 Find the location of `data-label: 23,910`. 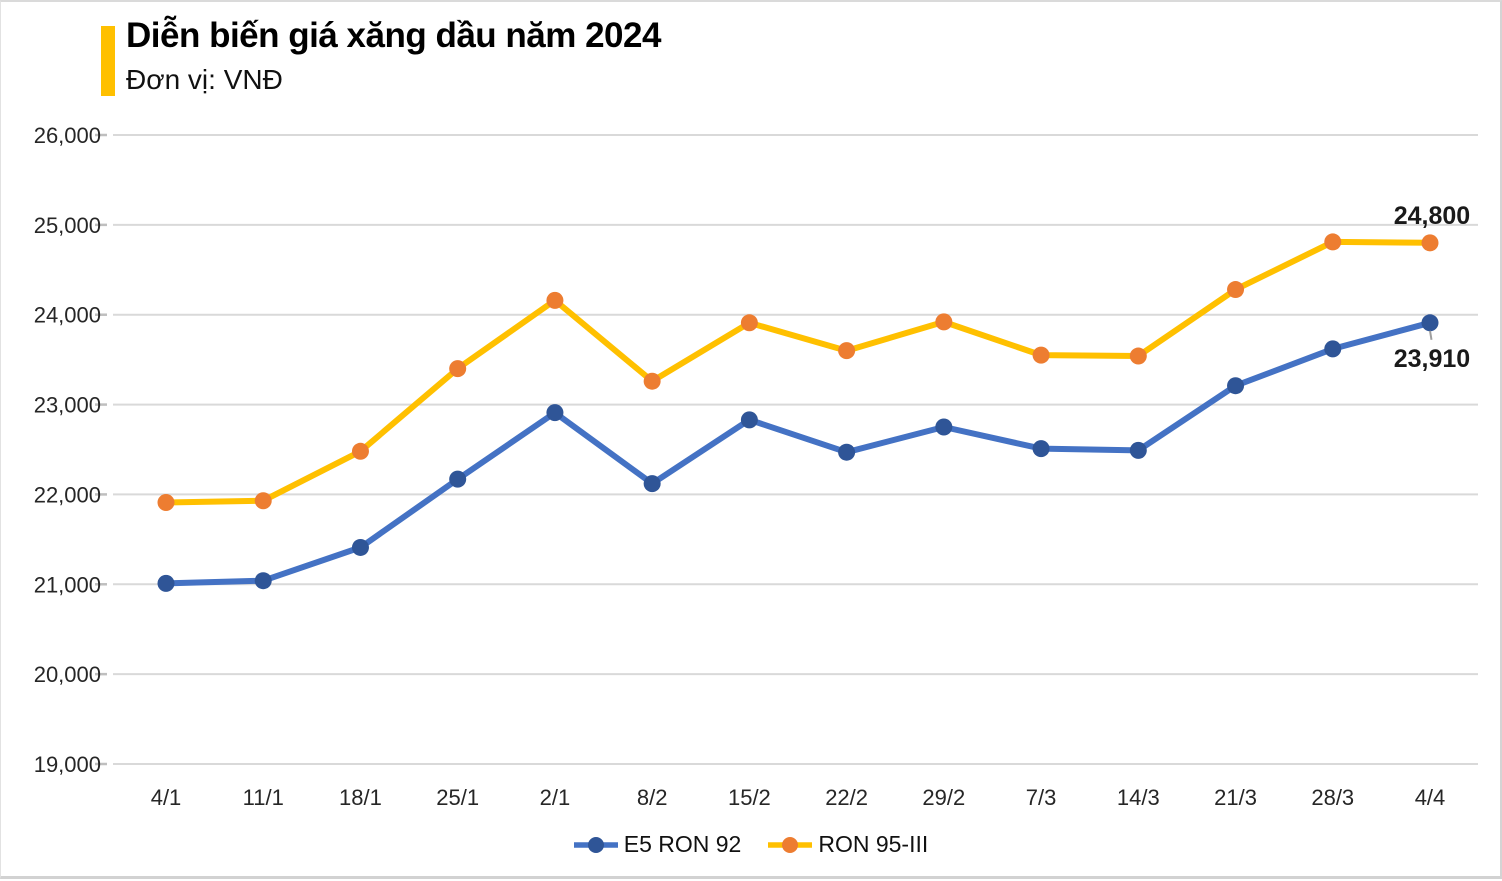

data-label: 23,910 is located at coordinates (1432, 359).